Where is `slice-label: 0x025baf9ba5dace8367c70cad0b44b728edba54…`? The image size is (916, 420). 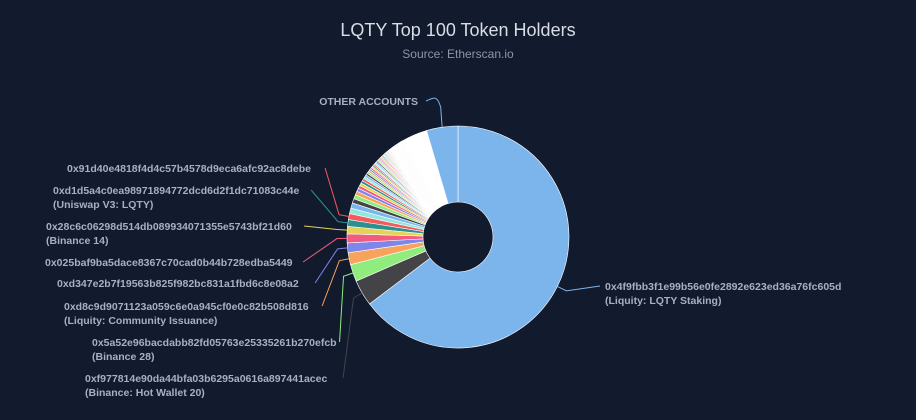
slice-label: 0x025baf9ba5dace8367c70cad0b44b728edba54… is located at coordinates (169, 263).